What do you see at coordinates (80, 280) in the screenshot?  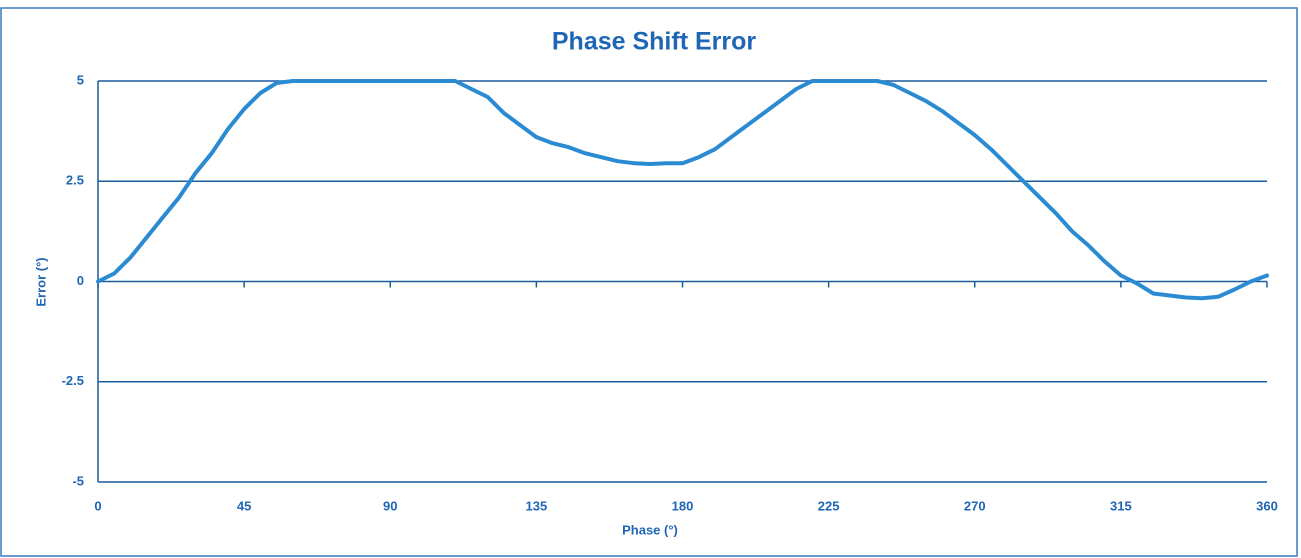 I see `y-tick-label: 0` at bounding box center [80, 280].